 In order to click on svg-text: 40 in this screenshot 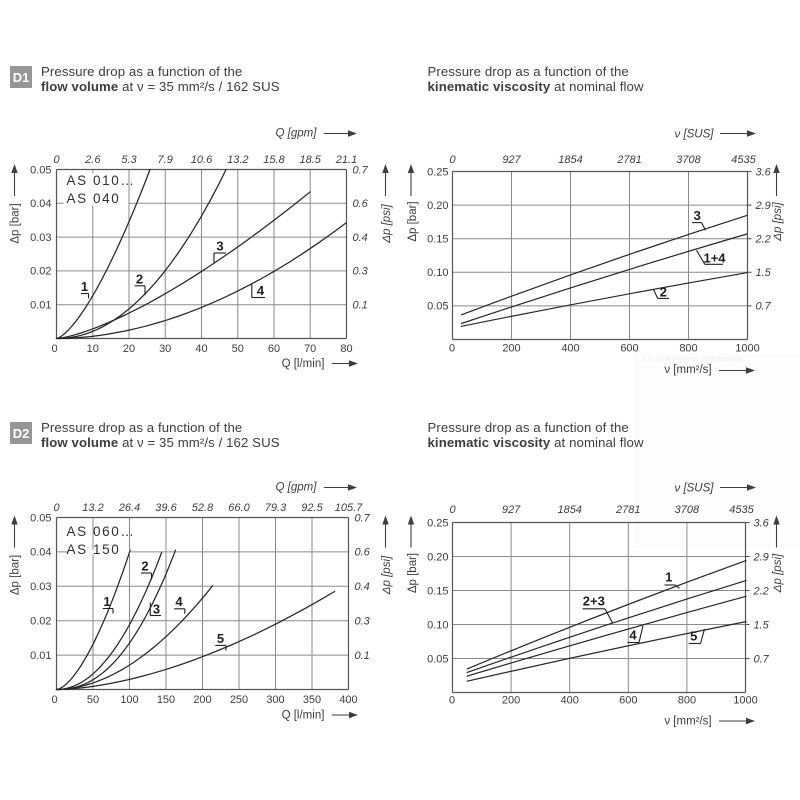, I will do `click(201, 349)`.